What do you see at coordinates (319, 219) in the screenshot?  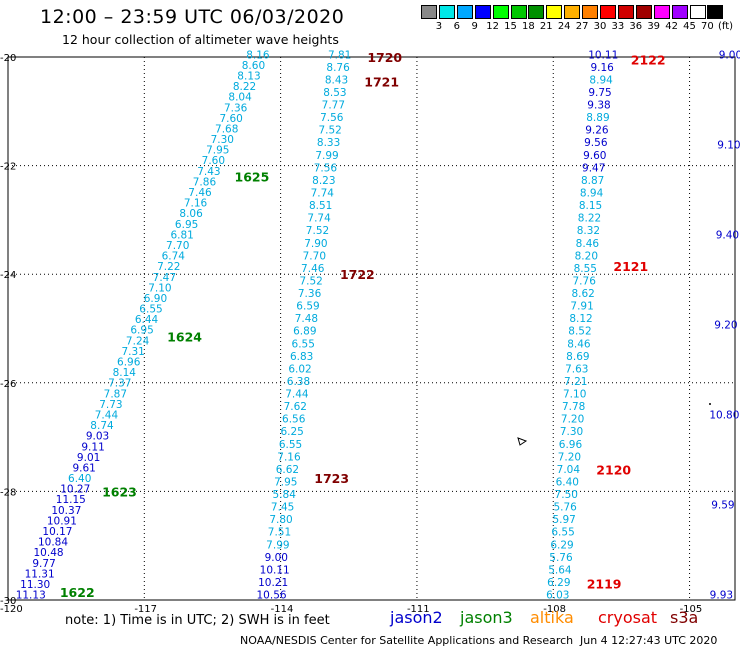 I see `swh-value: 7.74` at bounding box center [319, 219].